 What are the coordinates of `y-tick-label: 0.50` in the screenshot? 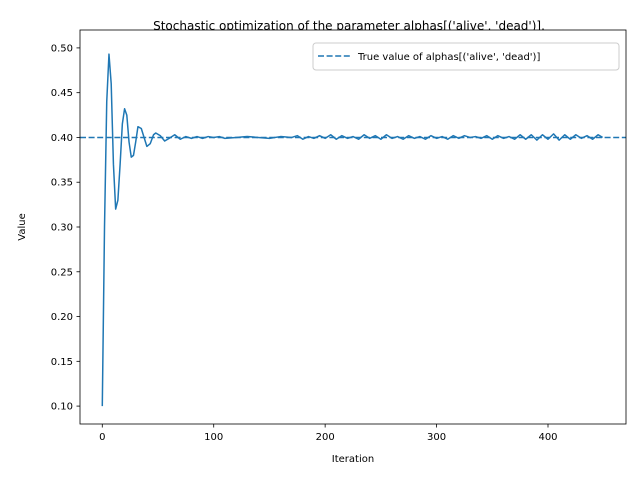 It's located at (62, 48).